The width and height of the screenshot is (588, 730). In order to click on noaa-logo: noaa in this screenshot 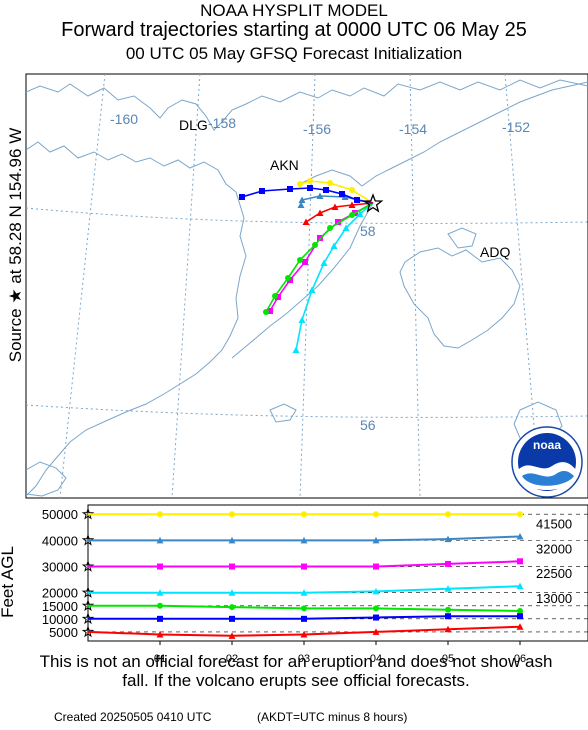, I will do `click(547, 462)`.